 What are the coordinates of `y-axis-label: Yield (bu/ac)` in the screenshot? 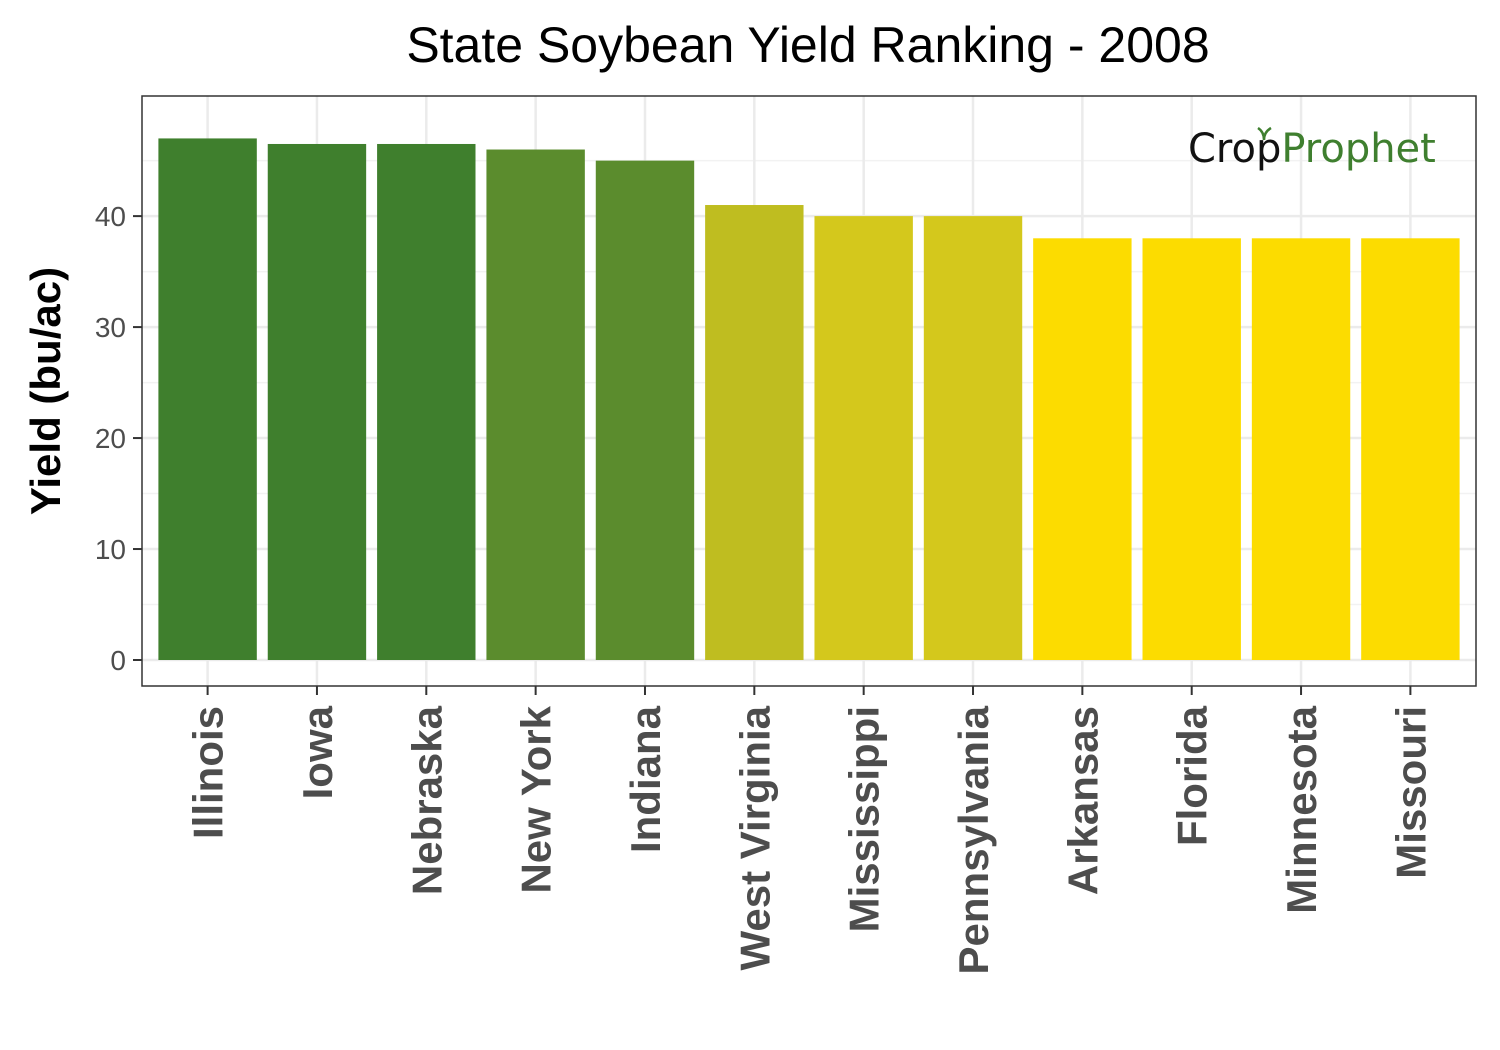 It's located at (45, 391).